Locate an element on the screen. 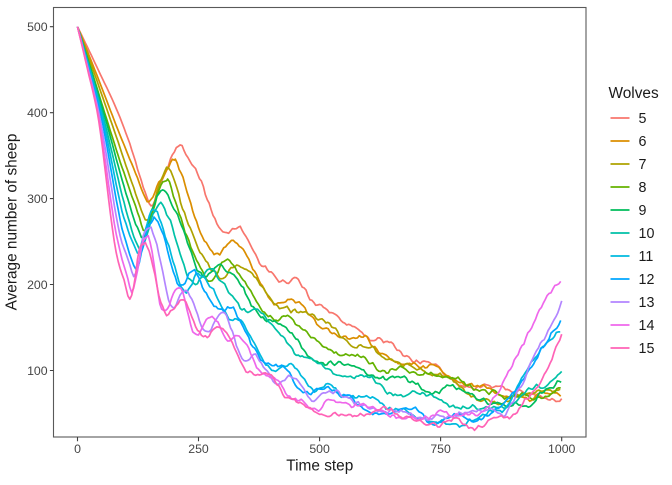 This screenshot has width=672, height=485. svg-text: 0 is located at coordinates (77, 449).